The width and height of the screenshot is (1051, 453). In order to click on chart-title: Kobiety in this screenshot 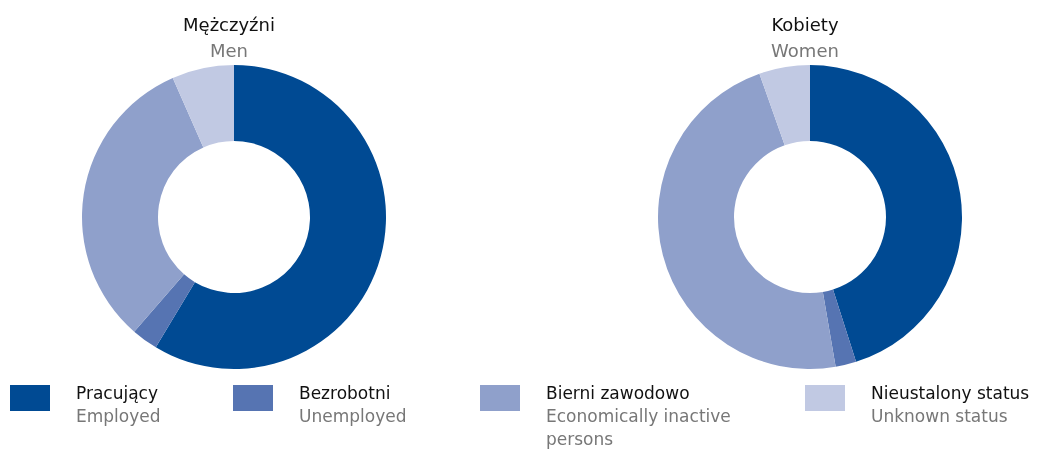, I will do `click(805, 25)`.